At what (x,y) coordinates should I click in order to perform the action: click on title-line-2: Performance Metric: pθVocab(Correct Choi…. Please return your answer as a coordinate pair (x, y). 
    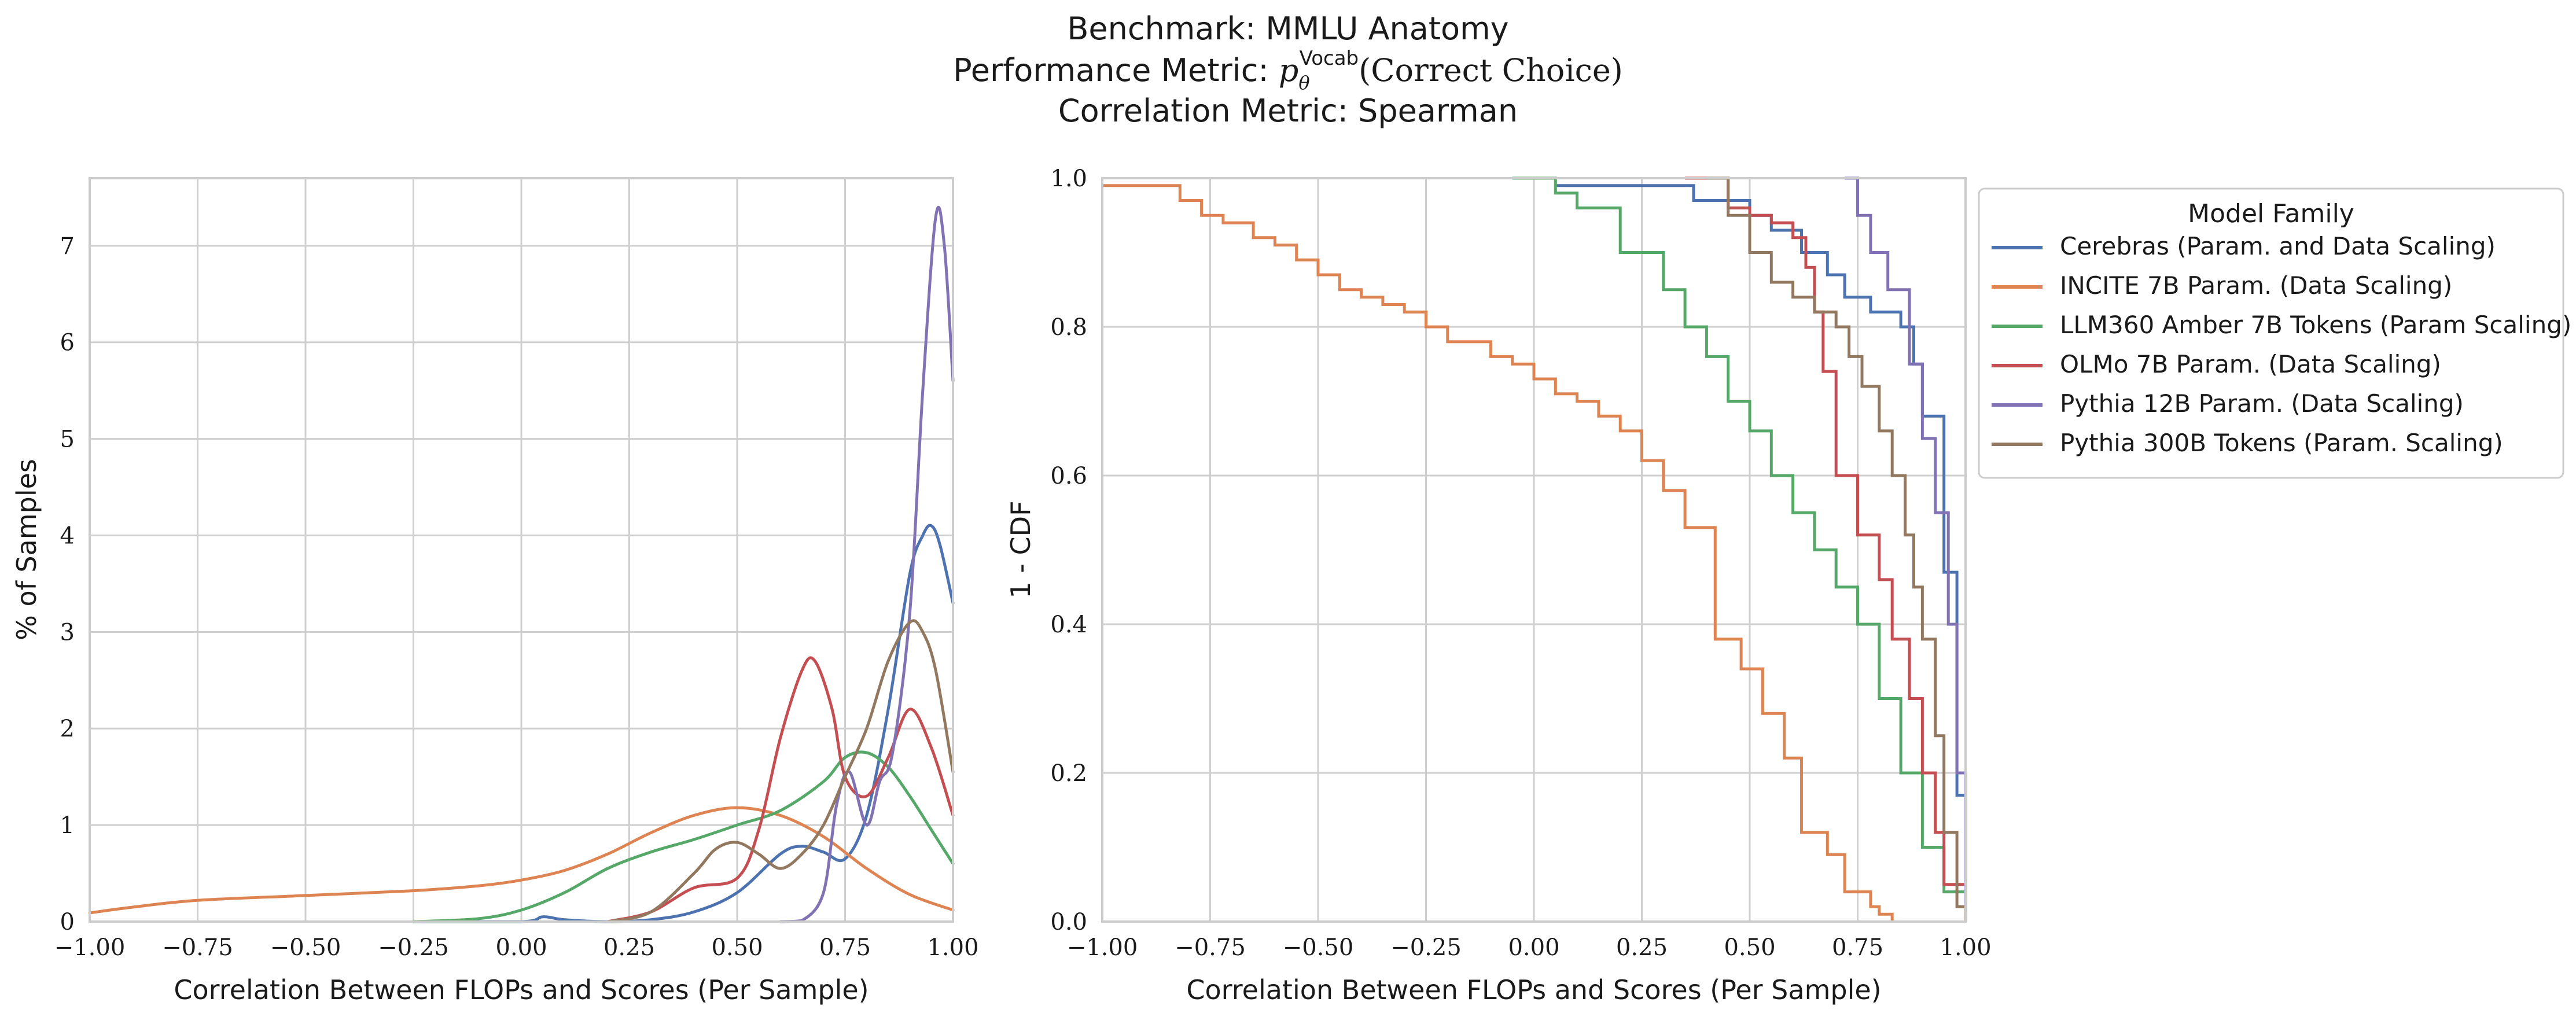
    Looking at the image, I should click on (1288, 70).